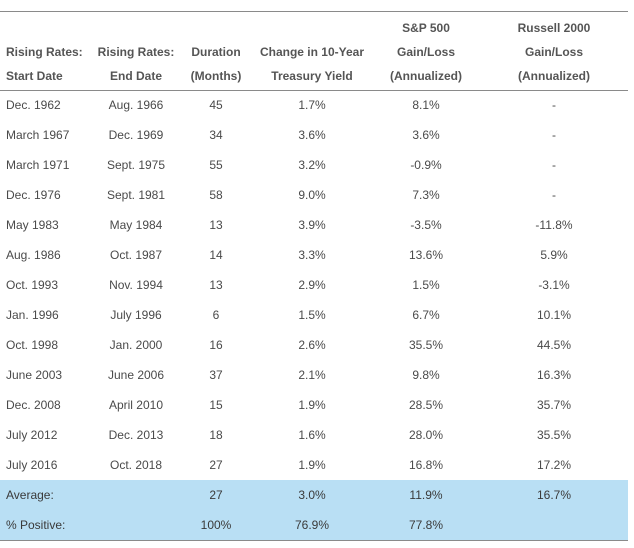  Describe the element at coordinates (136, 225) in the screenshot. I see `cell-end-date: May 1984` at that location.